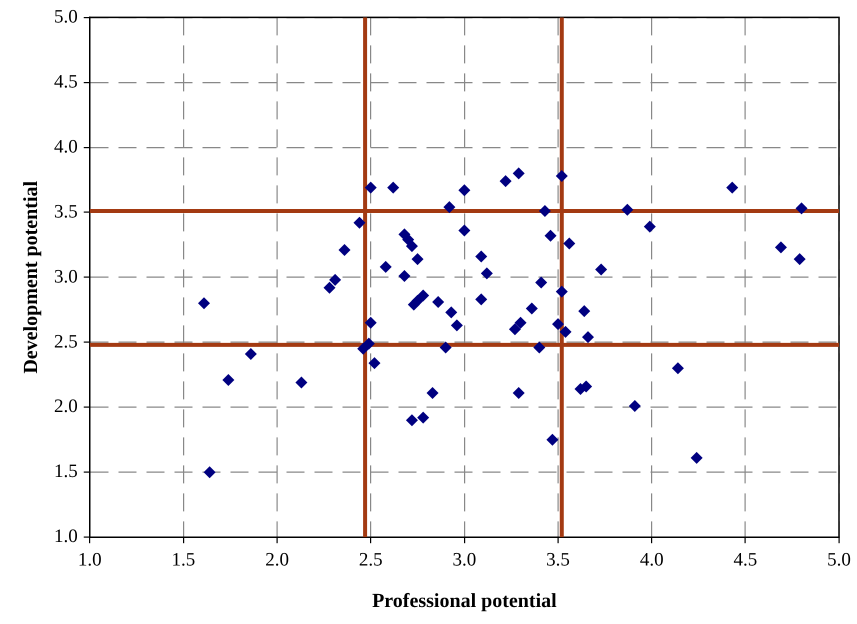  I want to click on y-tick-label: 2.5, so click(66, 341).